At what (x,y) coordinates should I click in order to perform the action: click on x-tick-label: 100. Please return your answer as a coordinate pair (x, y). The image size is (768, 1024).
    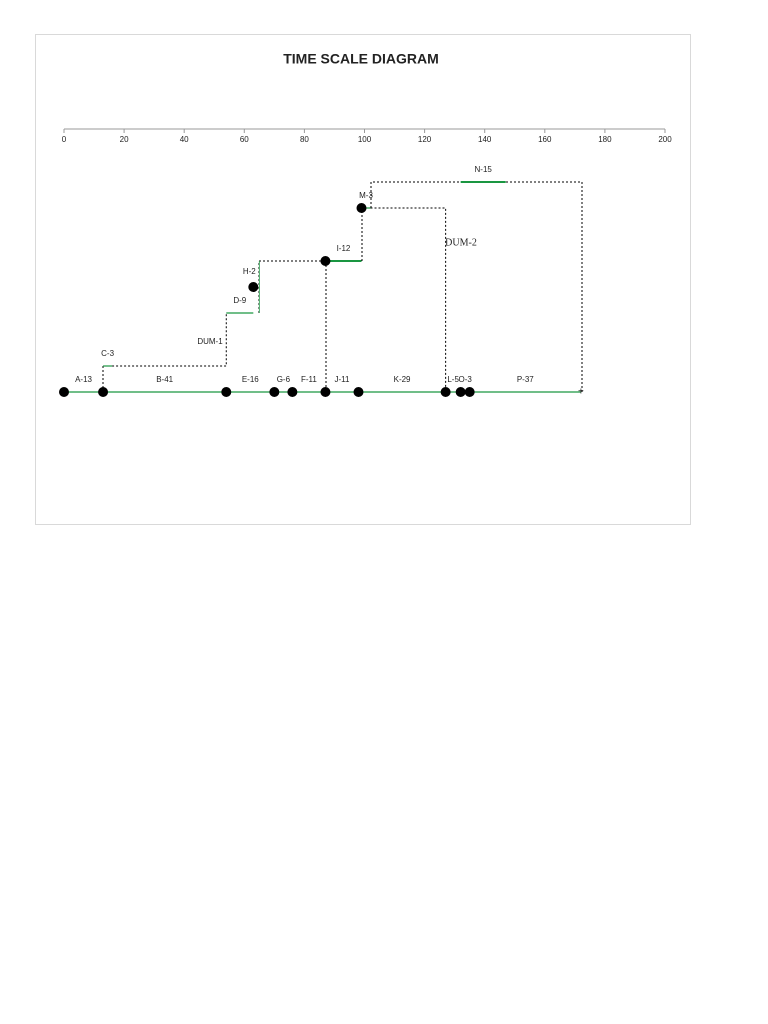
    Looking at the image, I should click on (365, 139).